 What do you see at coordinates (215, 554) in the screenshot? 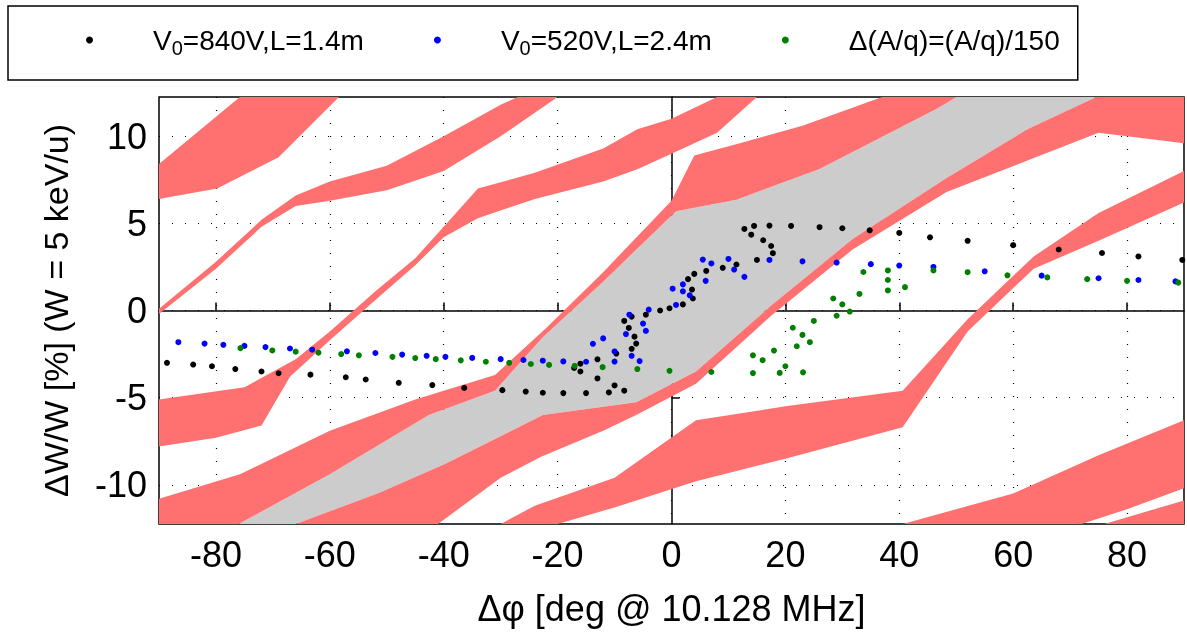
I see `x-tick-label: -80` at bounding box center [215, 554].